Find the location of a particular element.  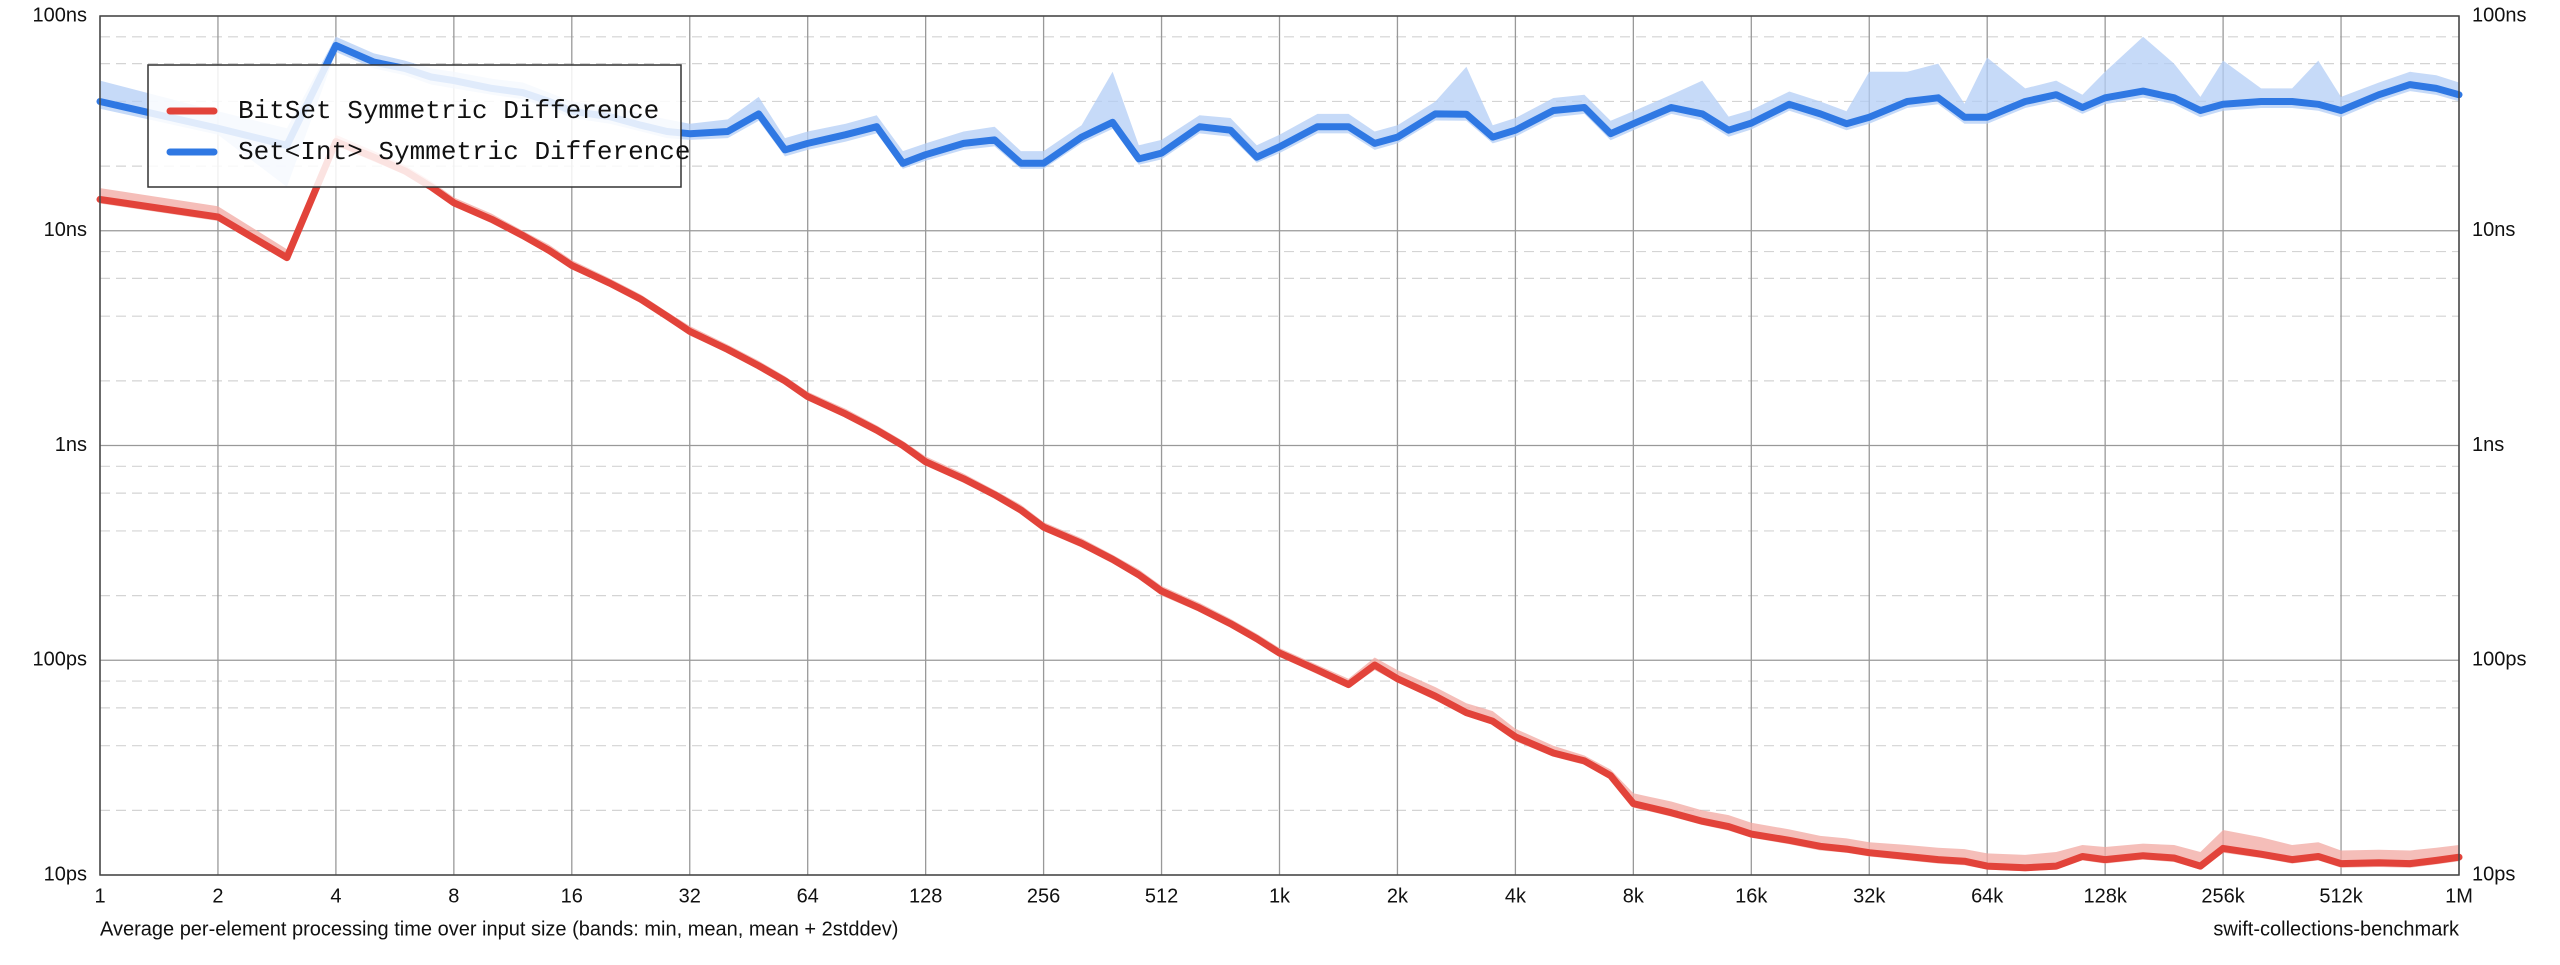

y2-tick-label: 100ns is located at coordinates (2499, 15).